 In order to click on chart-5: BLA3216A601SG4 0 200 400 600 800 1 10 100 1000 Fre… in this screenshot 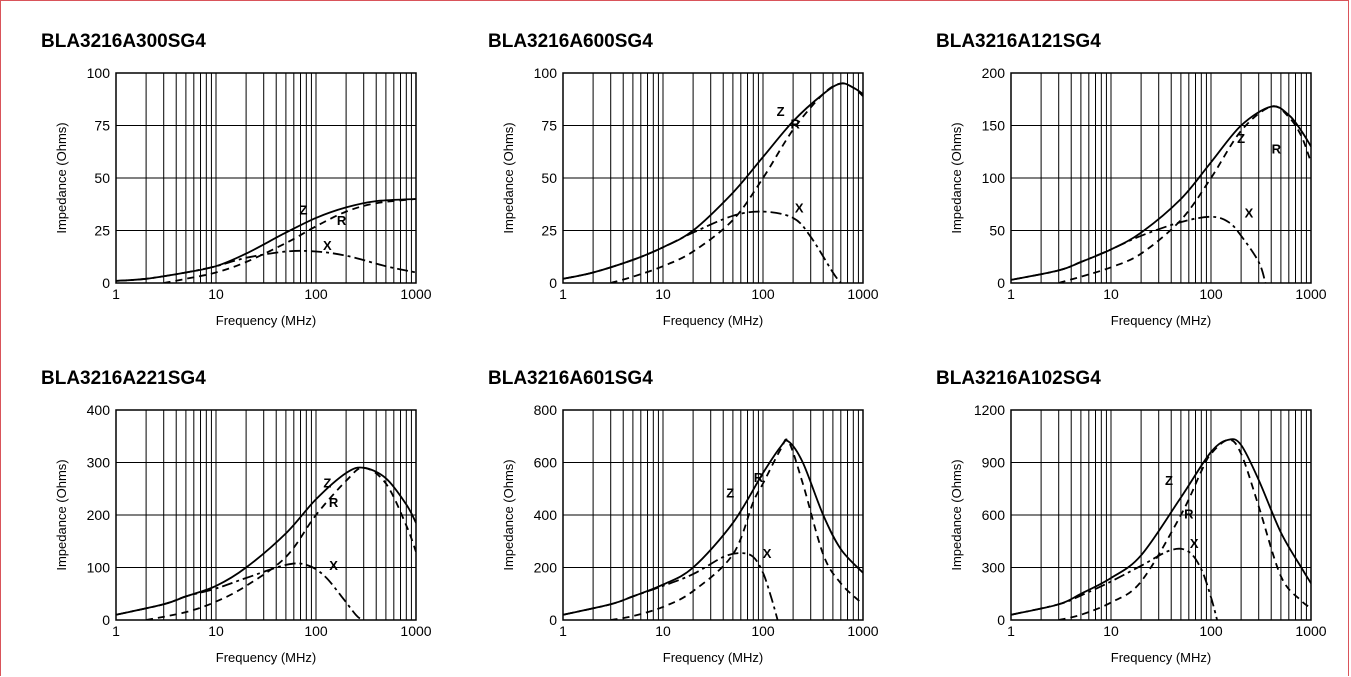, I will do `click(683, 516)`.